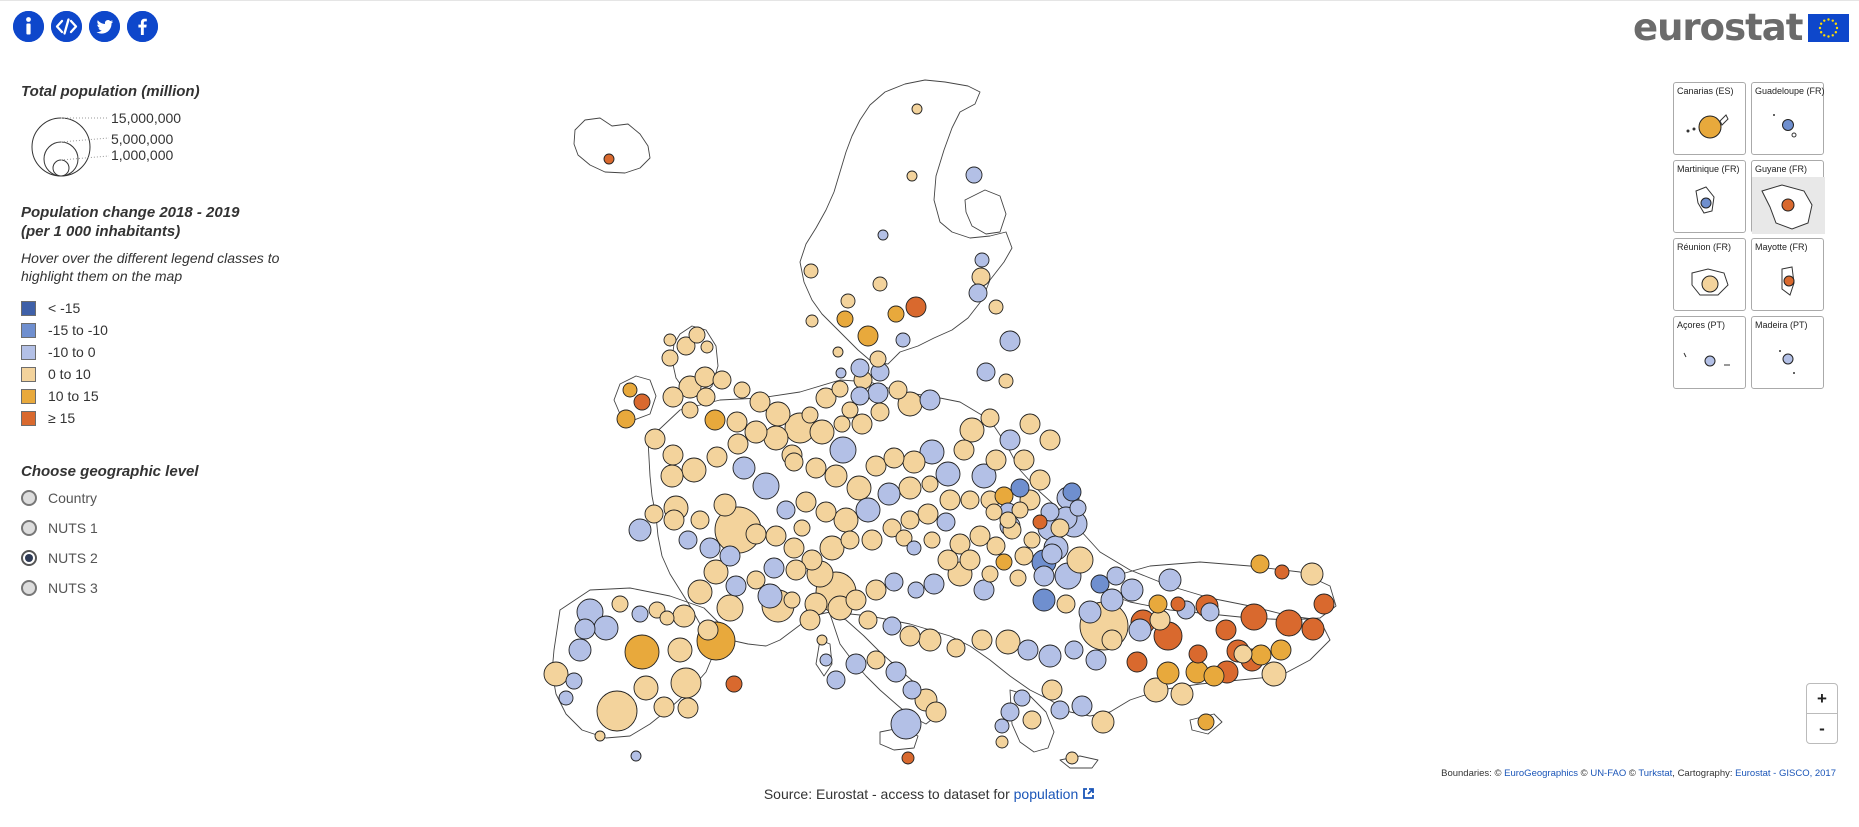  What do you see at coordinates (1787, 352) in the screenshot?
I see `inset-7: Madeira (PT)` at bounding box center [1787, 352].